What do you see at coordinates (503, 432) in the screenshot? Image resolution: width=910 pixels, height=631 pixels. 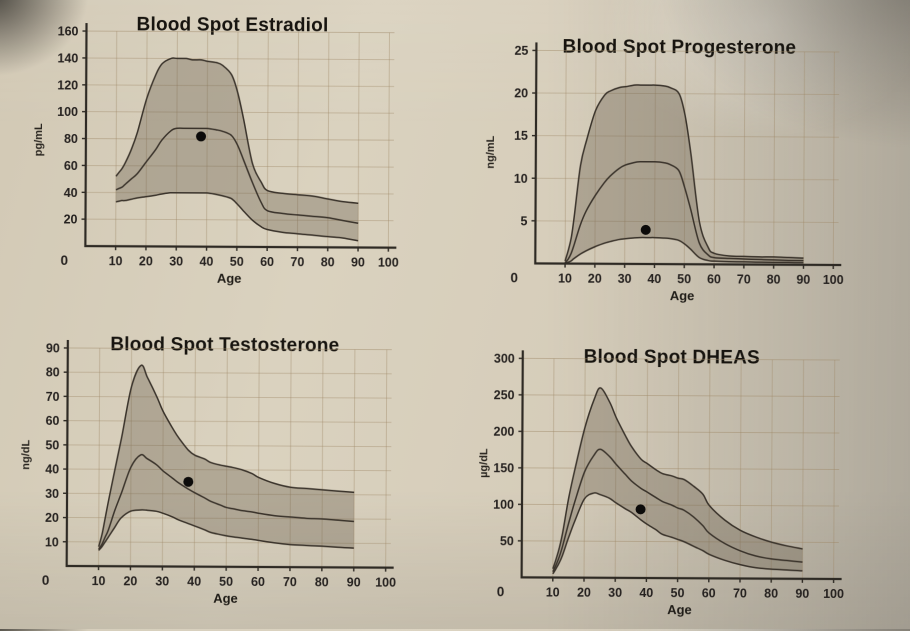 I see `svg-text: 200` at bounding box center [503, 432].